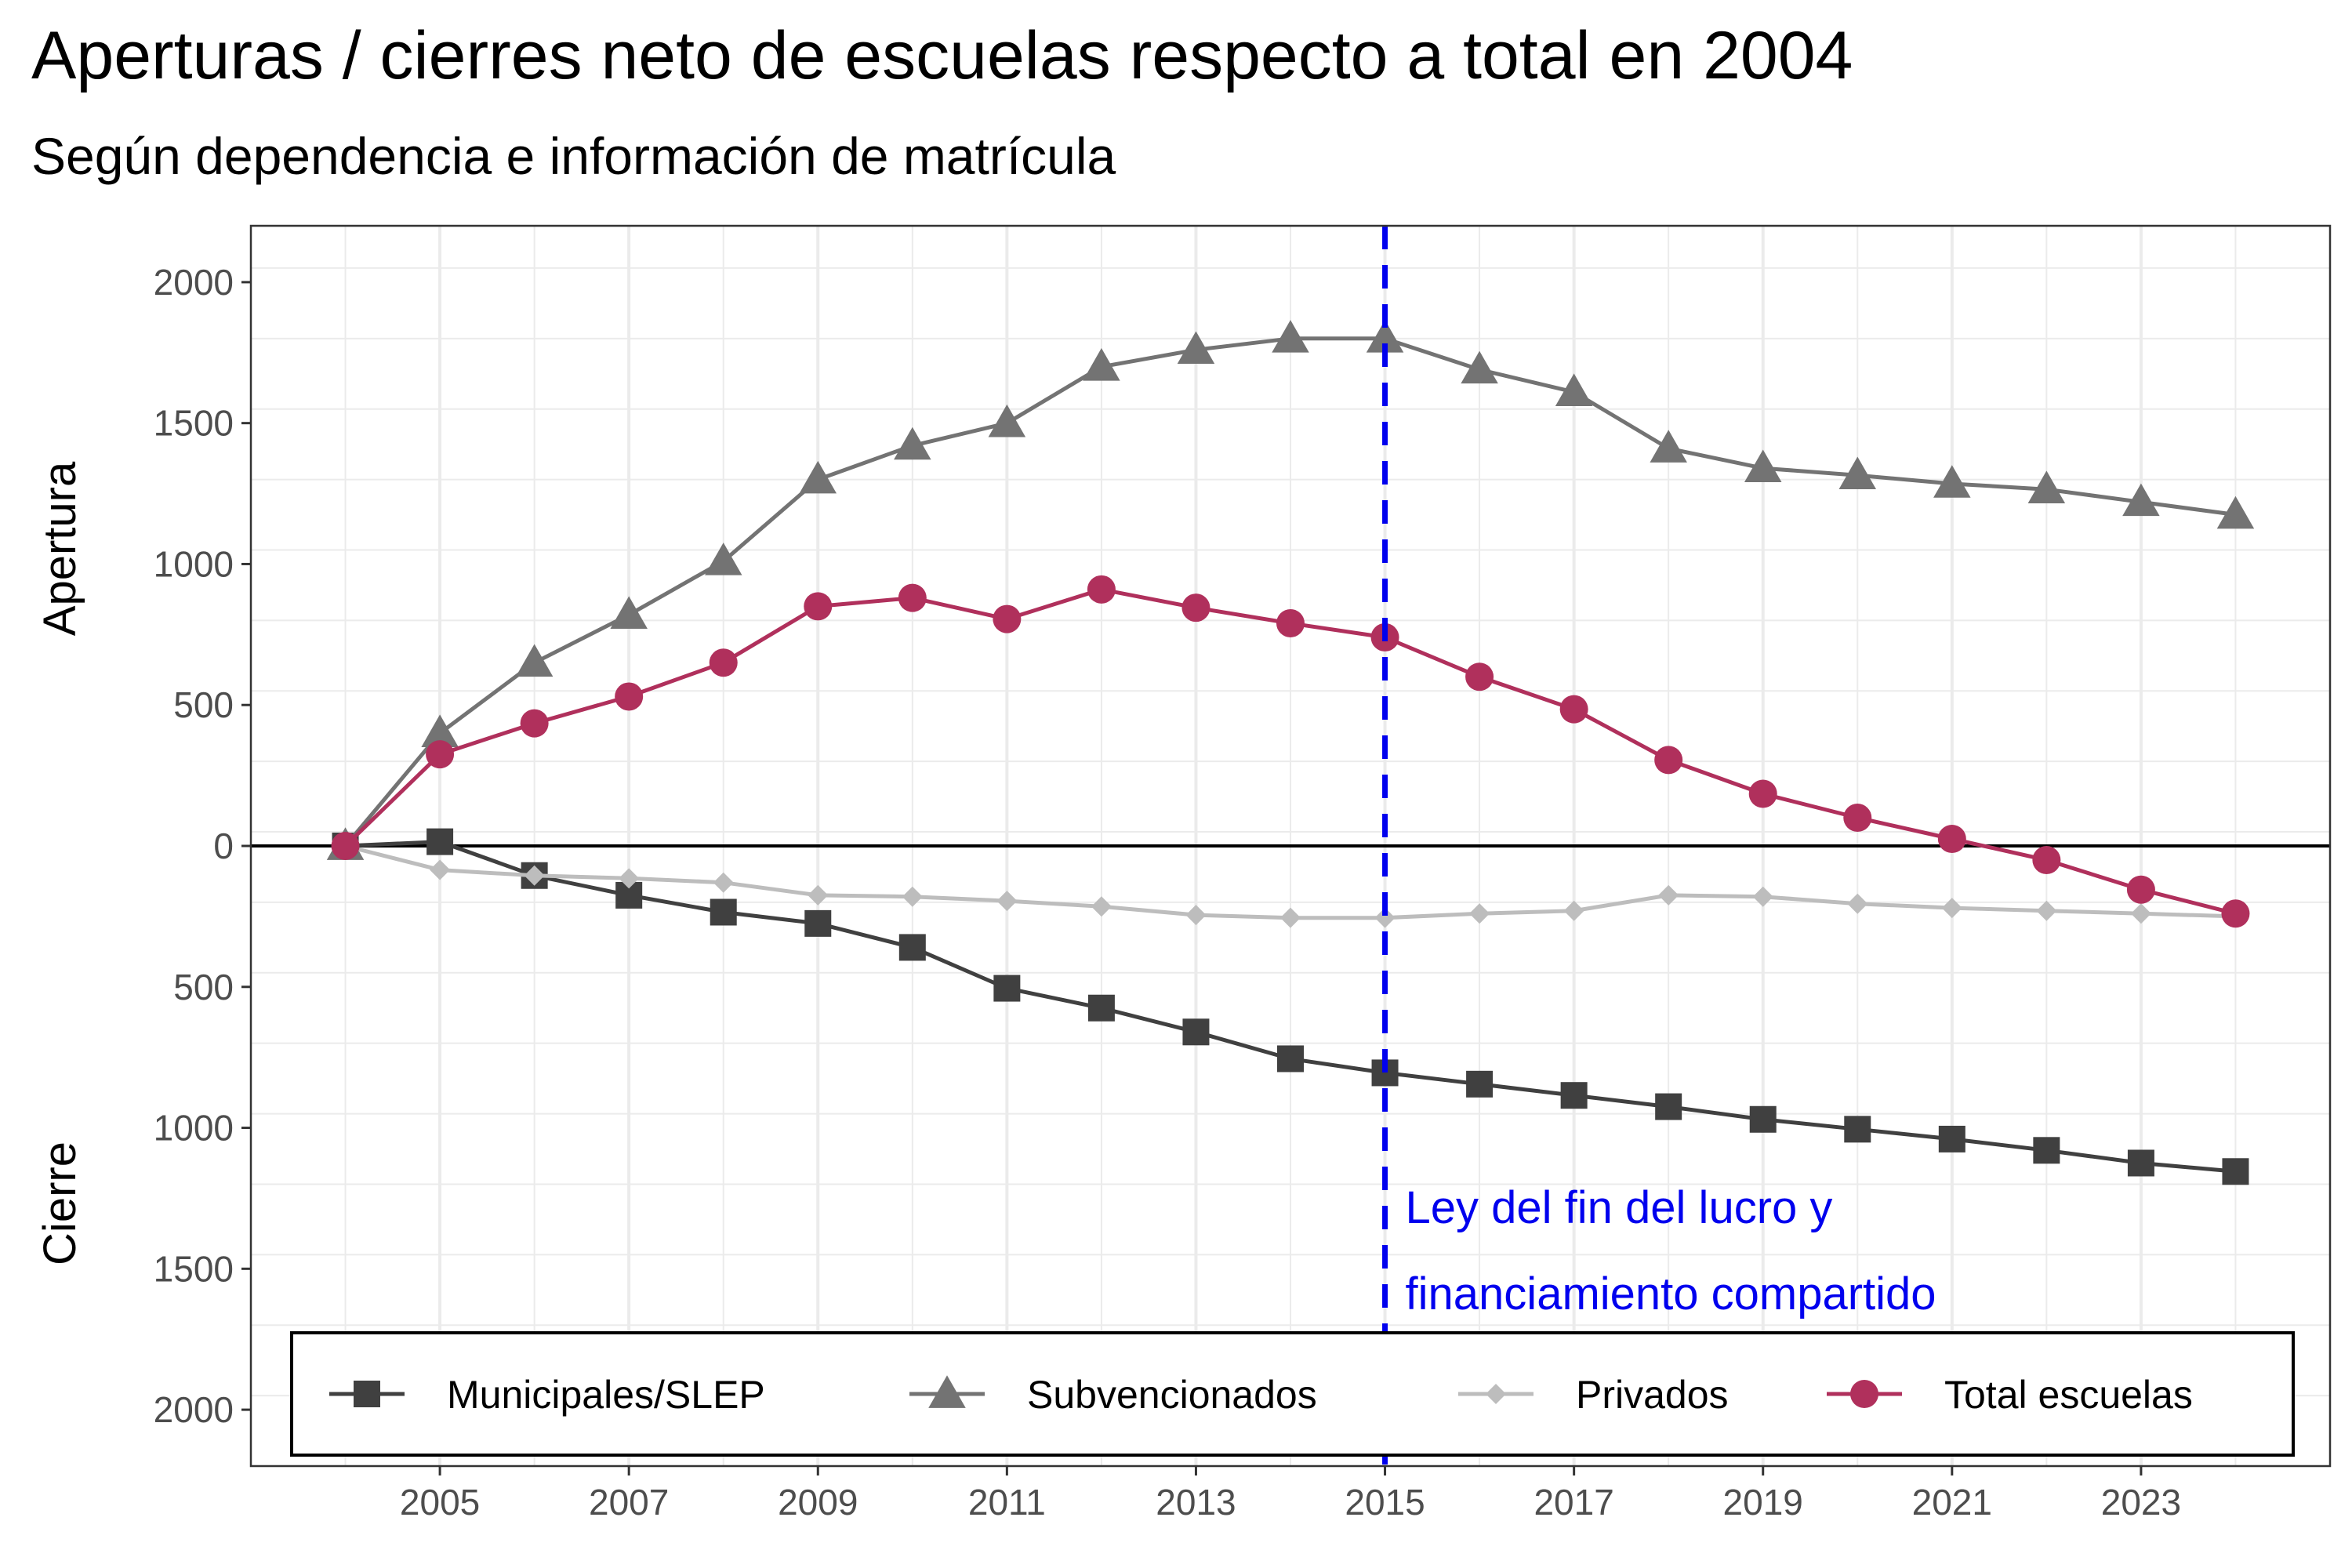 Image resolution: width=2352 pixels, height=1568 pixels. I want to click on legend-item-municipales-slep: Municipales/SLEP, so click(547, 1395).